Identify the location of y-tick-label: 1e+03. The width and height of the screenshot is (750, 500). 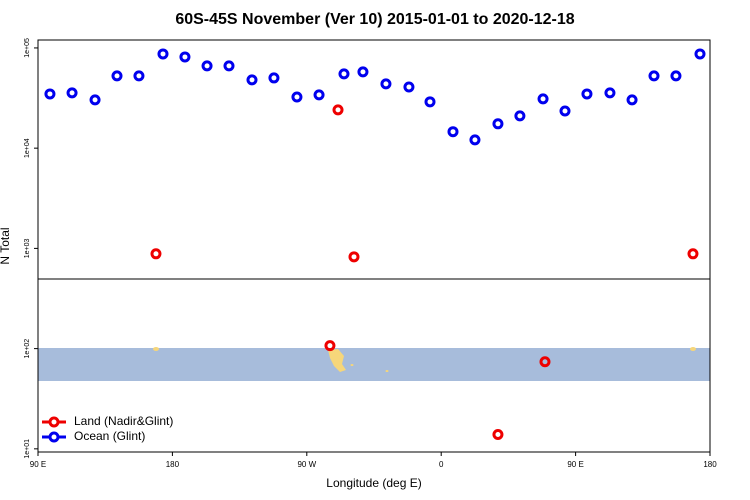
(27, 248).